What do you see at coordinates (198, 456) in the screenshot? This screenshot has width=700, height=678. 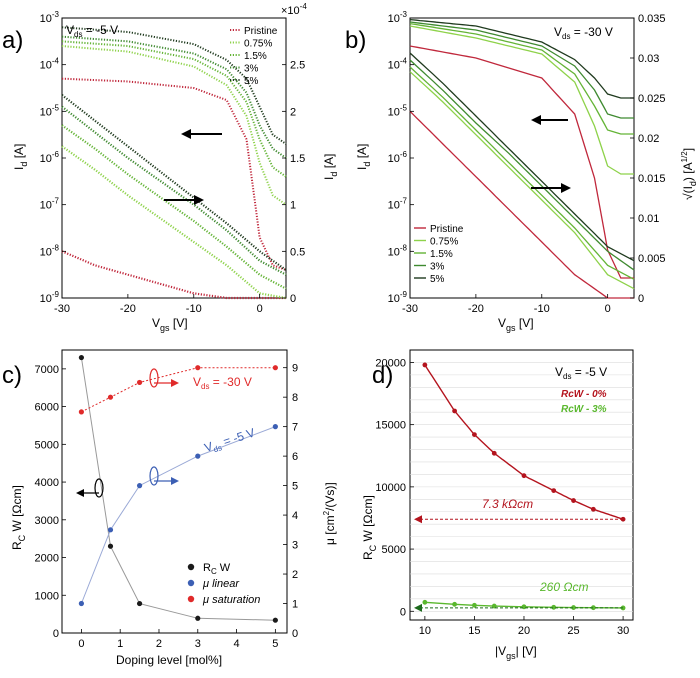 I see `panel-c-mu-linear-point` at bounding box center [198, 456].